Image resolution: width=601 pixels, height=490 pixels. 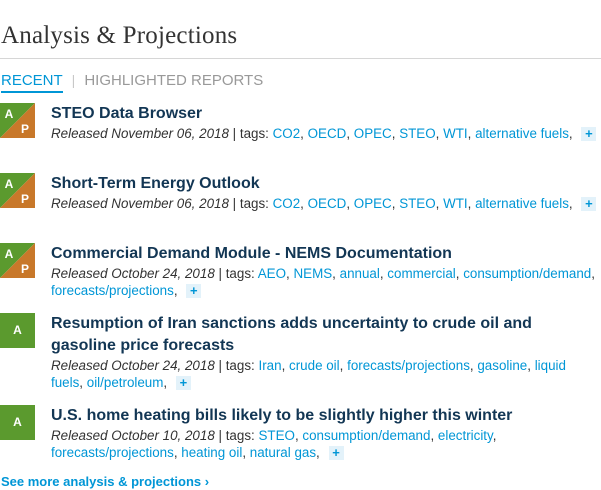 I want to click on tag-link: NEMS, so click(x=313, y=273).